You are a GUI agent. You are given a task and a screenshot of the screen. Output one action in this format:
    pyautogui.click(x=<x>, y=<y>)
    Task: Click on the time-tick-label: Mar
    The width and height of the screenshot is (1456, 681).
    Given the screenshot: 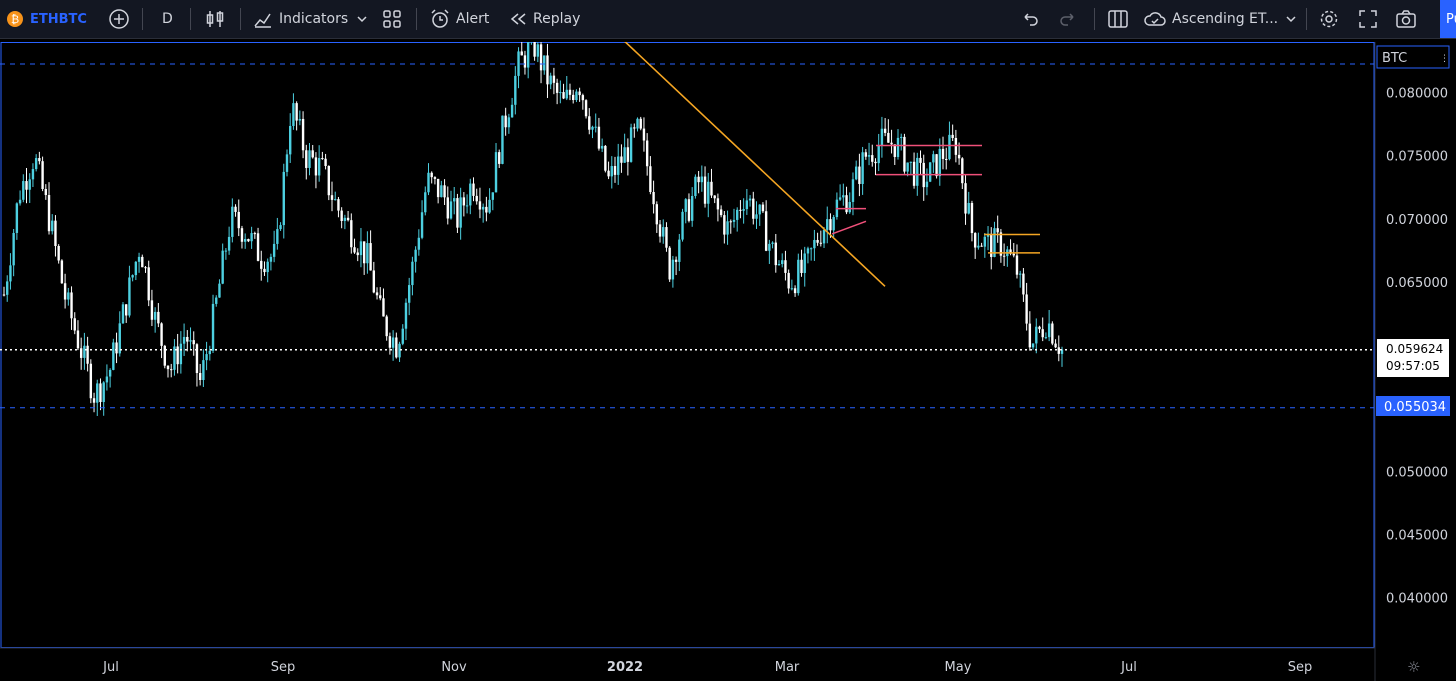 What is the action you would take?
    pyautogui.click(x=787, y=667)
    